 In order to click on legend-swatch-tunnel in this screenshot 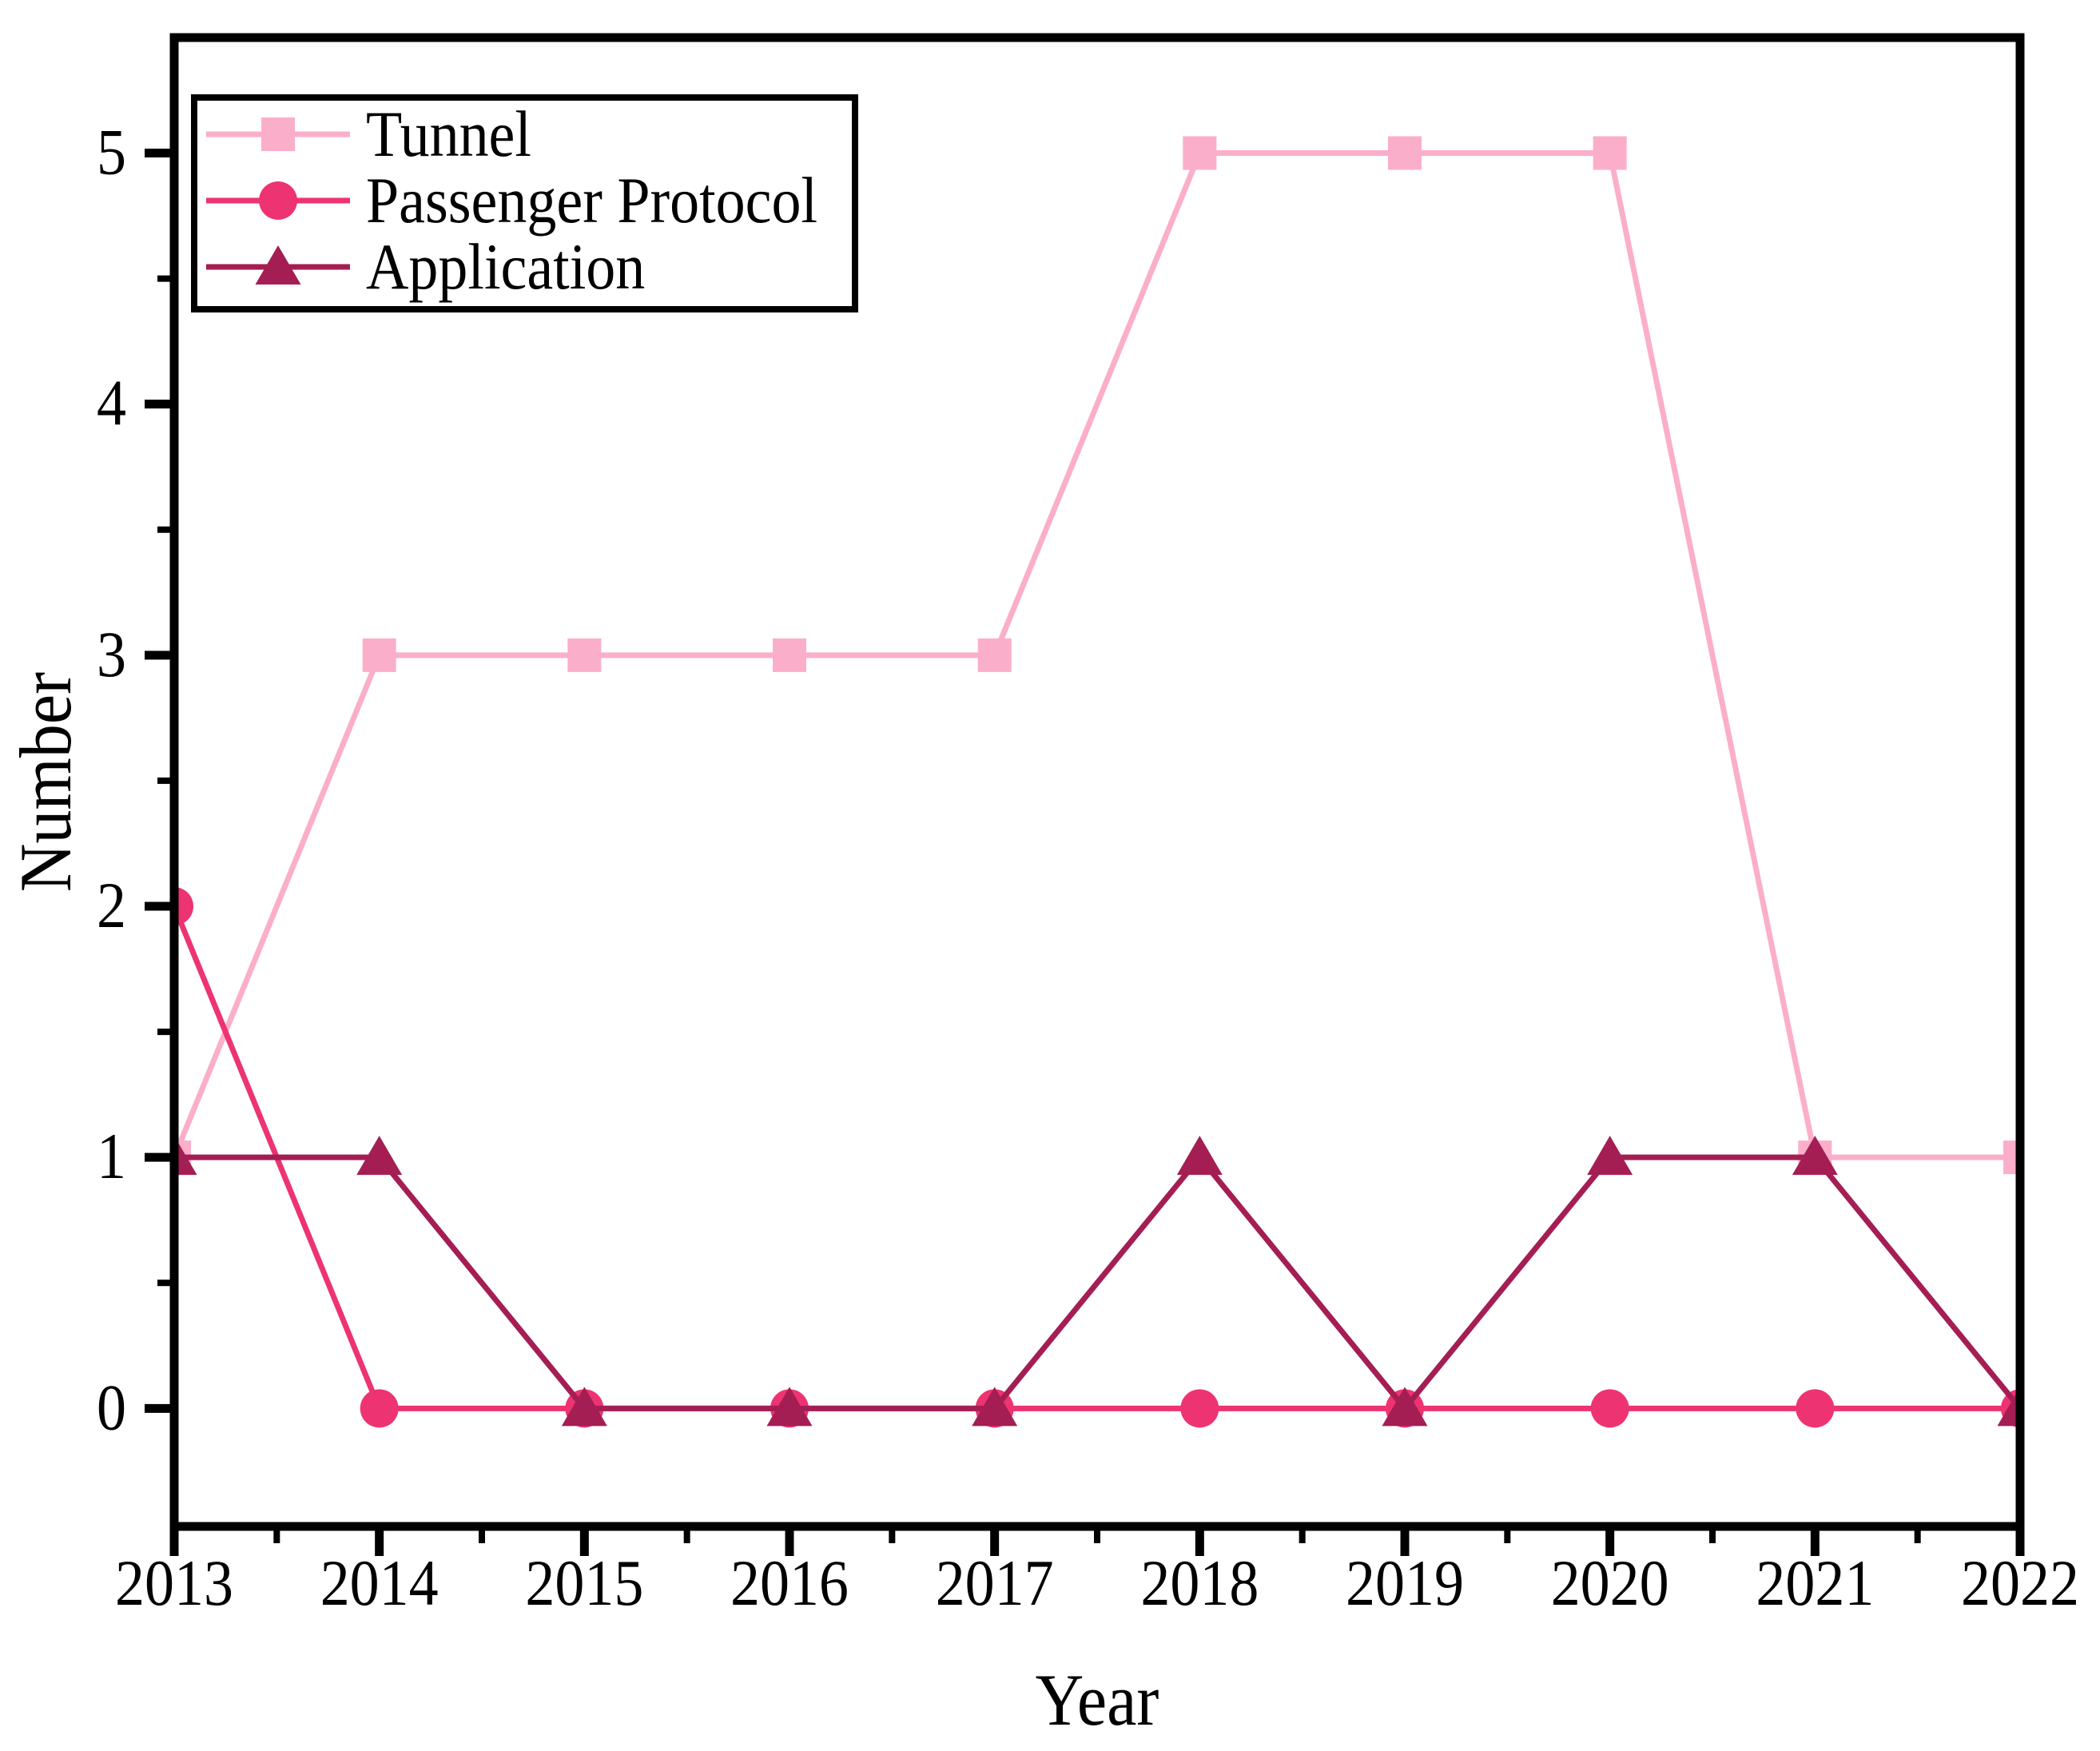, I will do `click(278, 134)`.